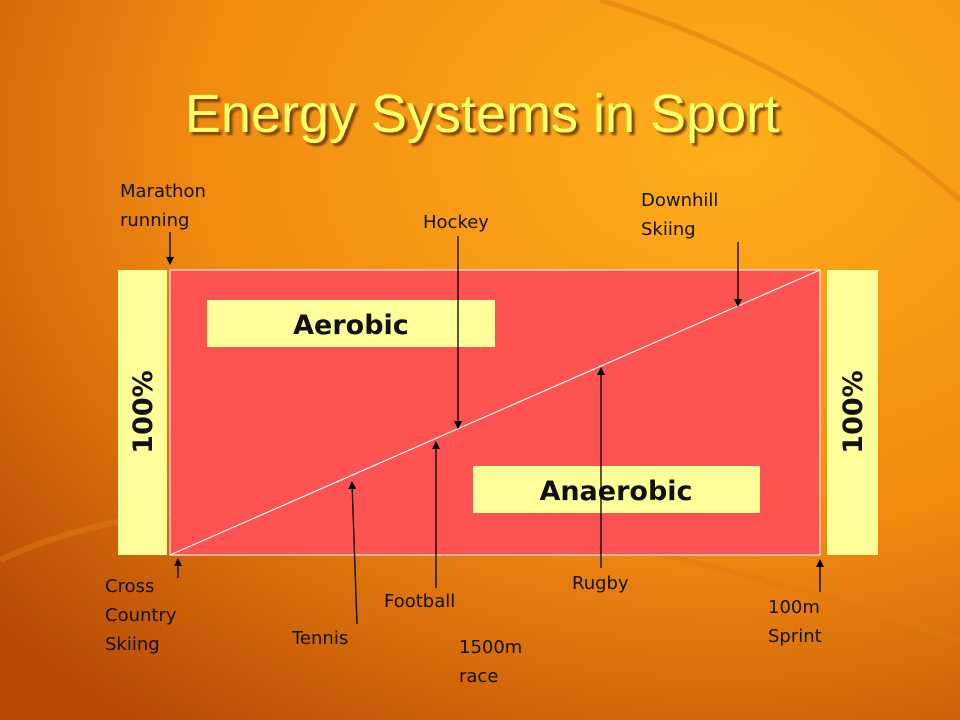  Describe the element at coordinates (419, 601) in the screenshot. I see `sport-label: Football` at that location.